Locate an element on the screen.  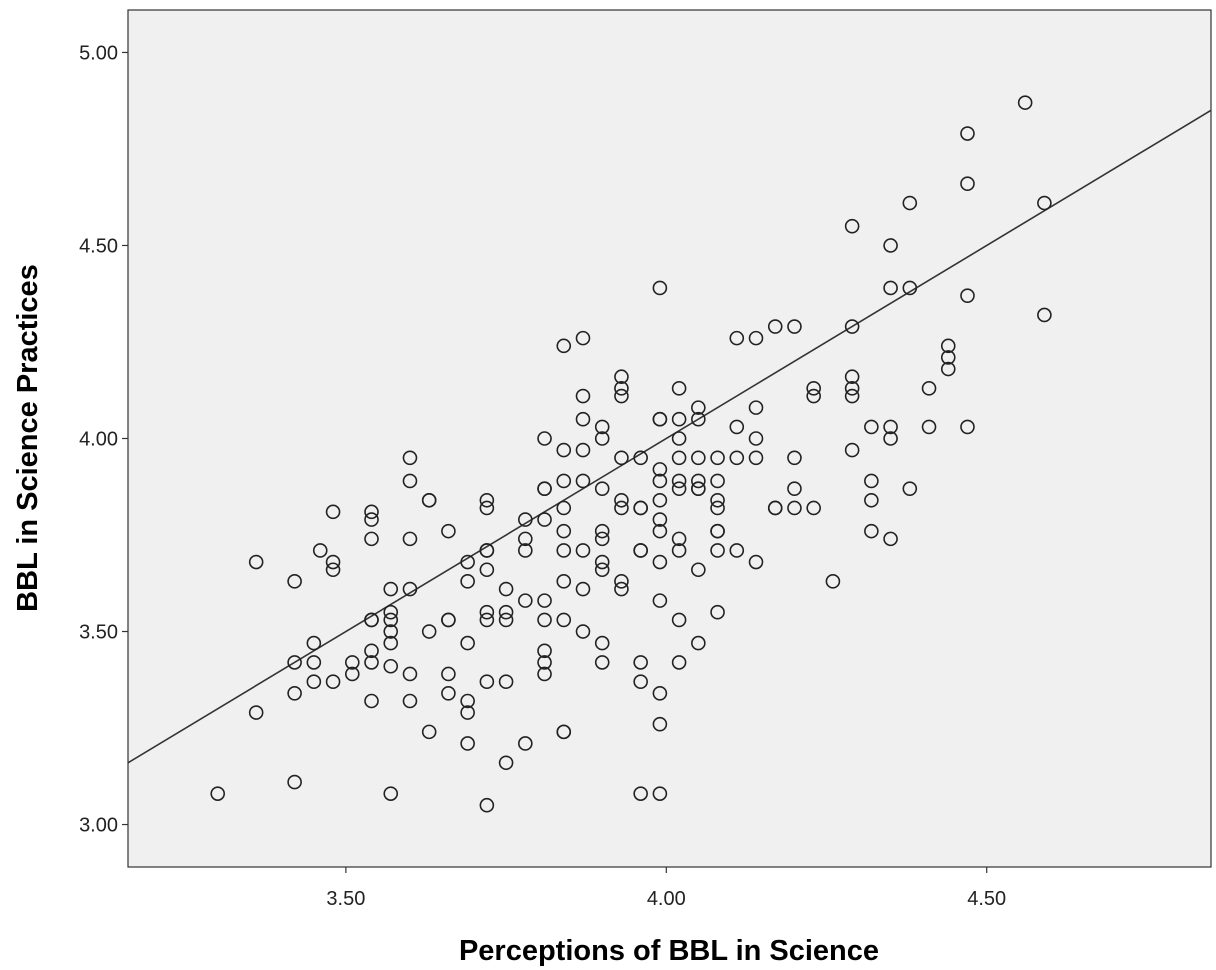
x-axis: 3.50 4.00 4.50 is located at coordinates (666, 888).